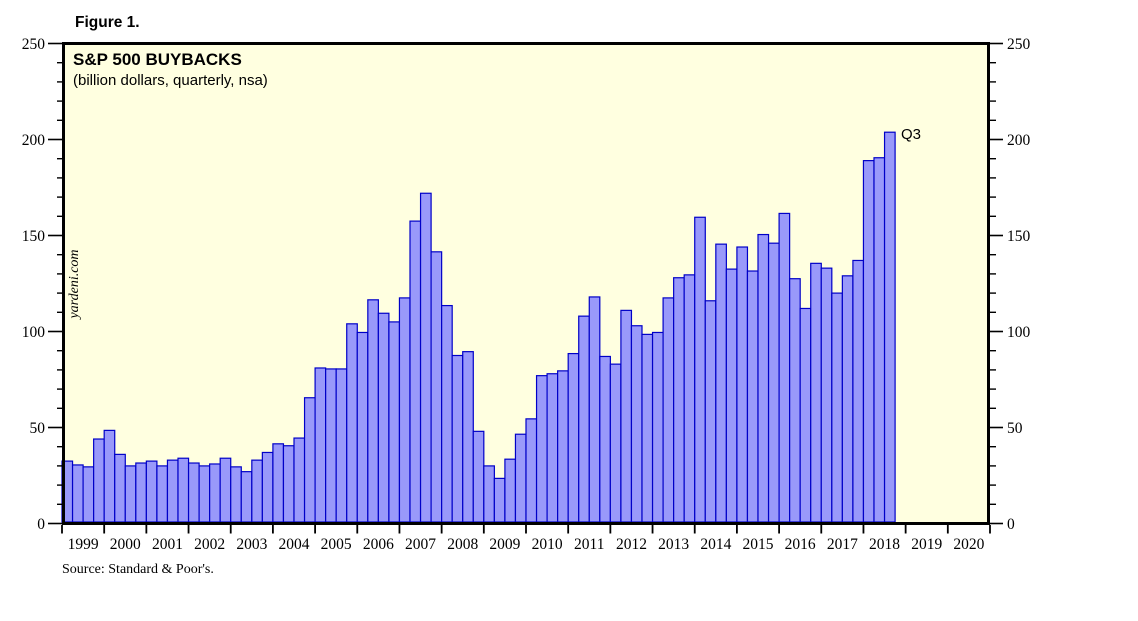  What do you see at coordinates (615, 443) in the screenshot?
I see `bar-2012-q1` at bounding box center [615, 443].